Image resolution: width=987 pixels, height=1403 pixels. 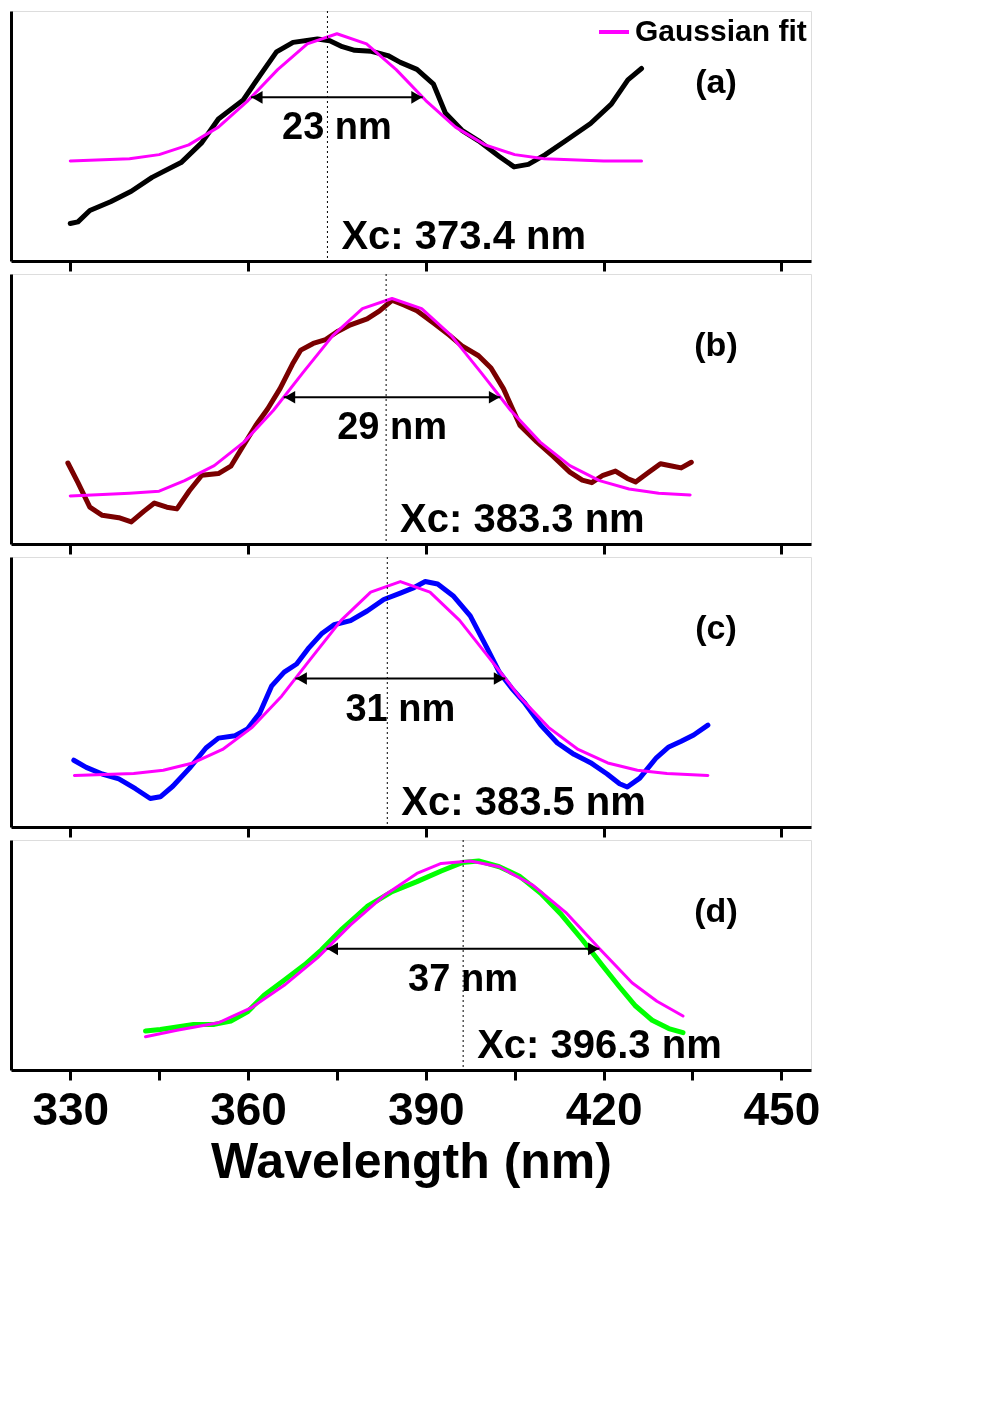 What do you see at coordinates (599, 1044) in the screenshot?
I see `ref-line-label: Xc: 396.3 nm` at bounding box center [599, 1044].